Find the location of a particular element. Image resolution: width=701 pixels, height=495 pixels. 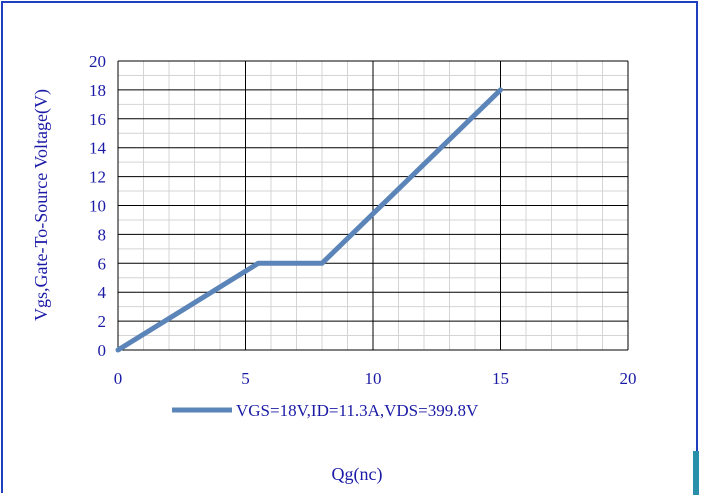

y-tick-label: 2 is located at coordinates (102, 321).